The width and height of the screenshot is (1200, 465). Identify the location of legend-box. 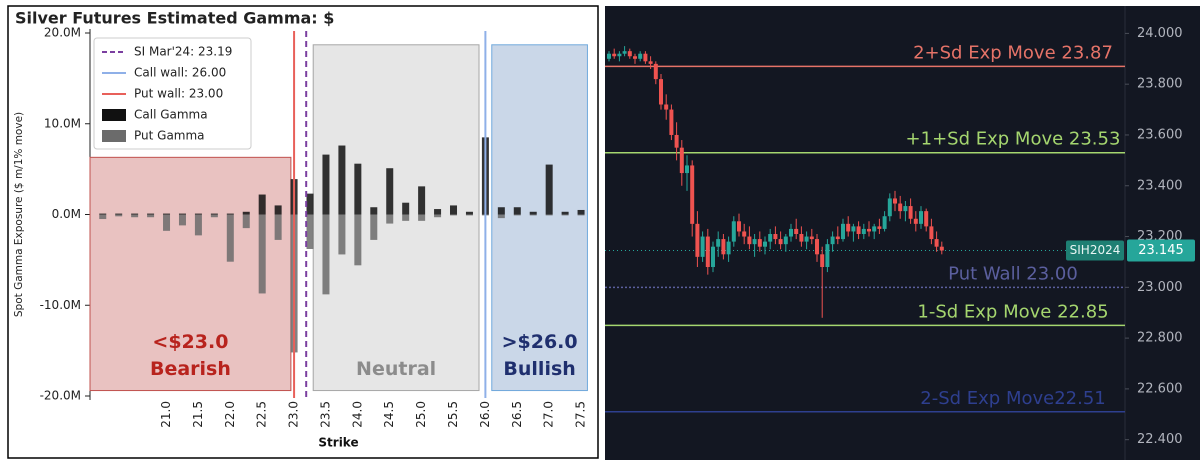
(172, 93).